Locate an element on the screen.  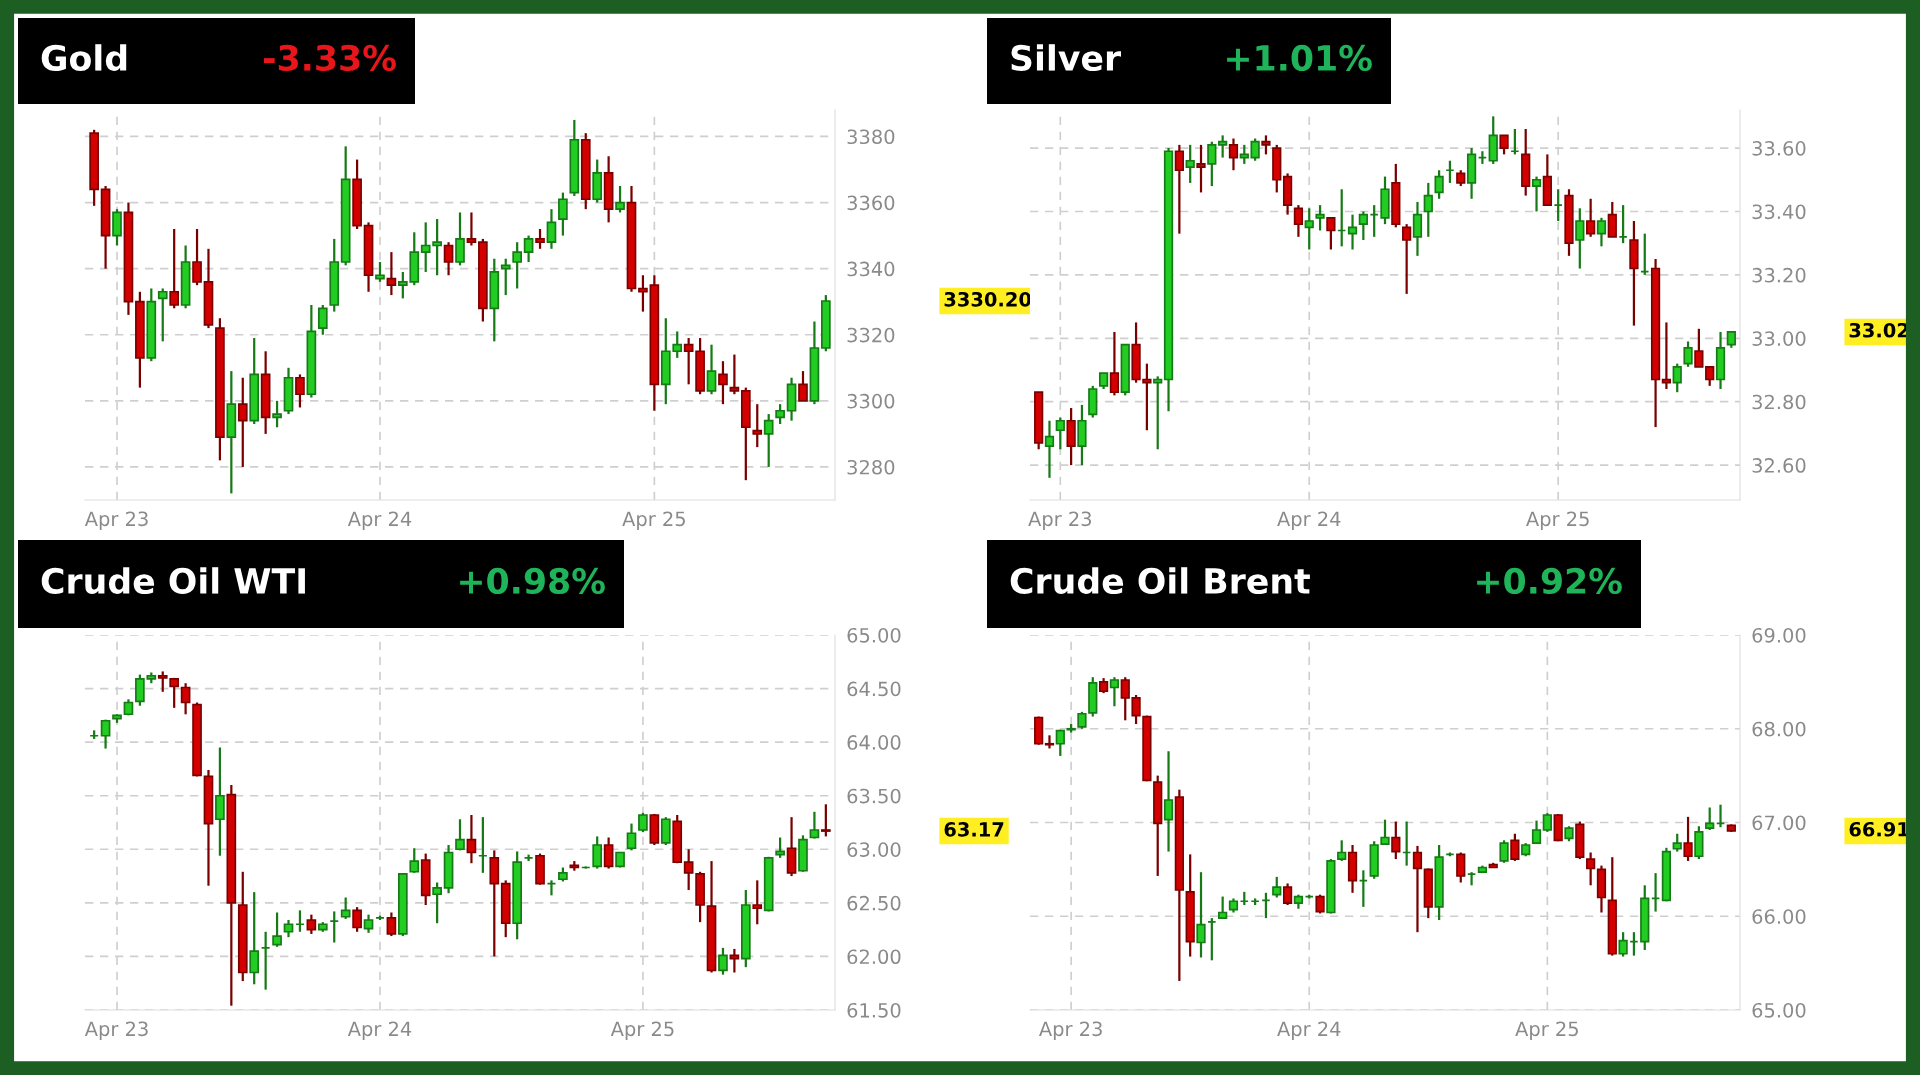
y-tick-label: 3320 is located at coordinates (871, 335).